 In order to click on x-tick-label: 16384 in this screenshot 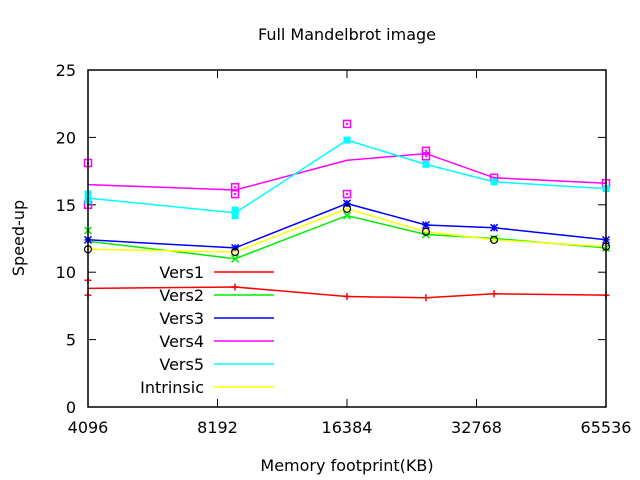, I will do `click(347, 427)`.